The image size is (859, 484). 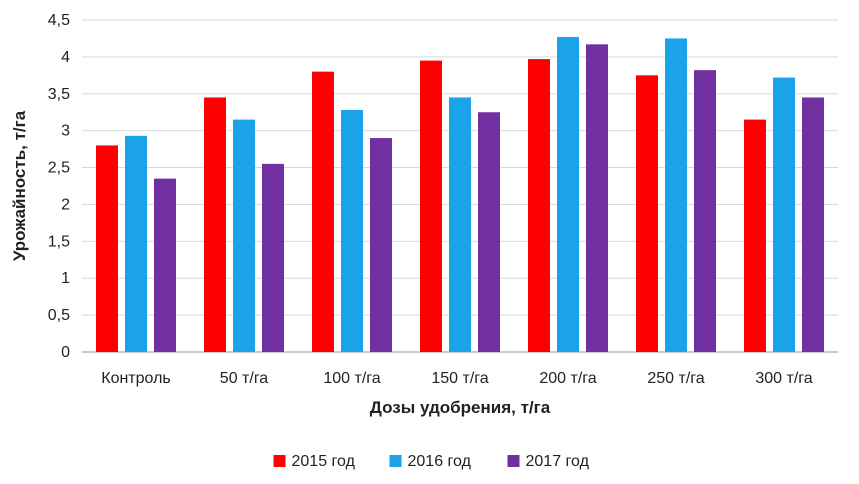 What do you see at coordinates (59, 315) in the screenshot?
I see `y-tick-label: 0,5` at bounding box center [59, 315].